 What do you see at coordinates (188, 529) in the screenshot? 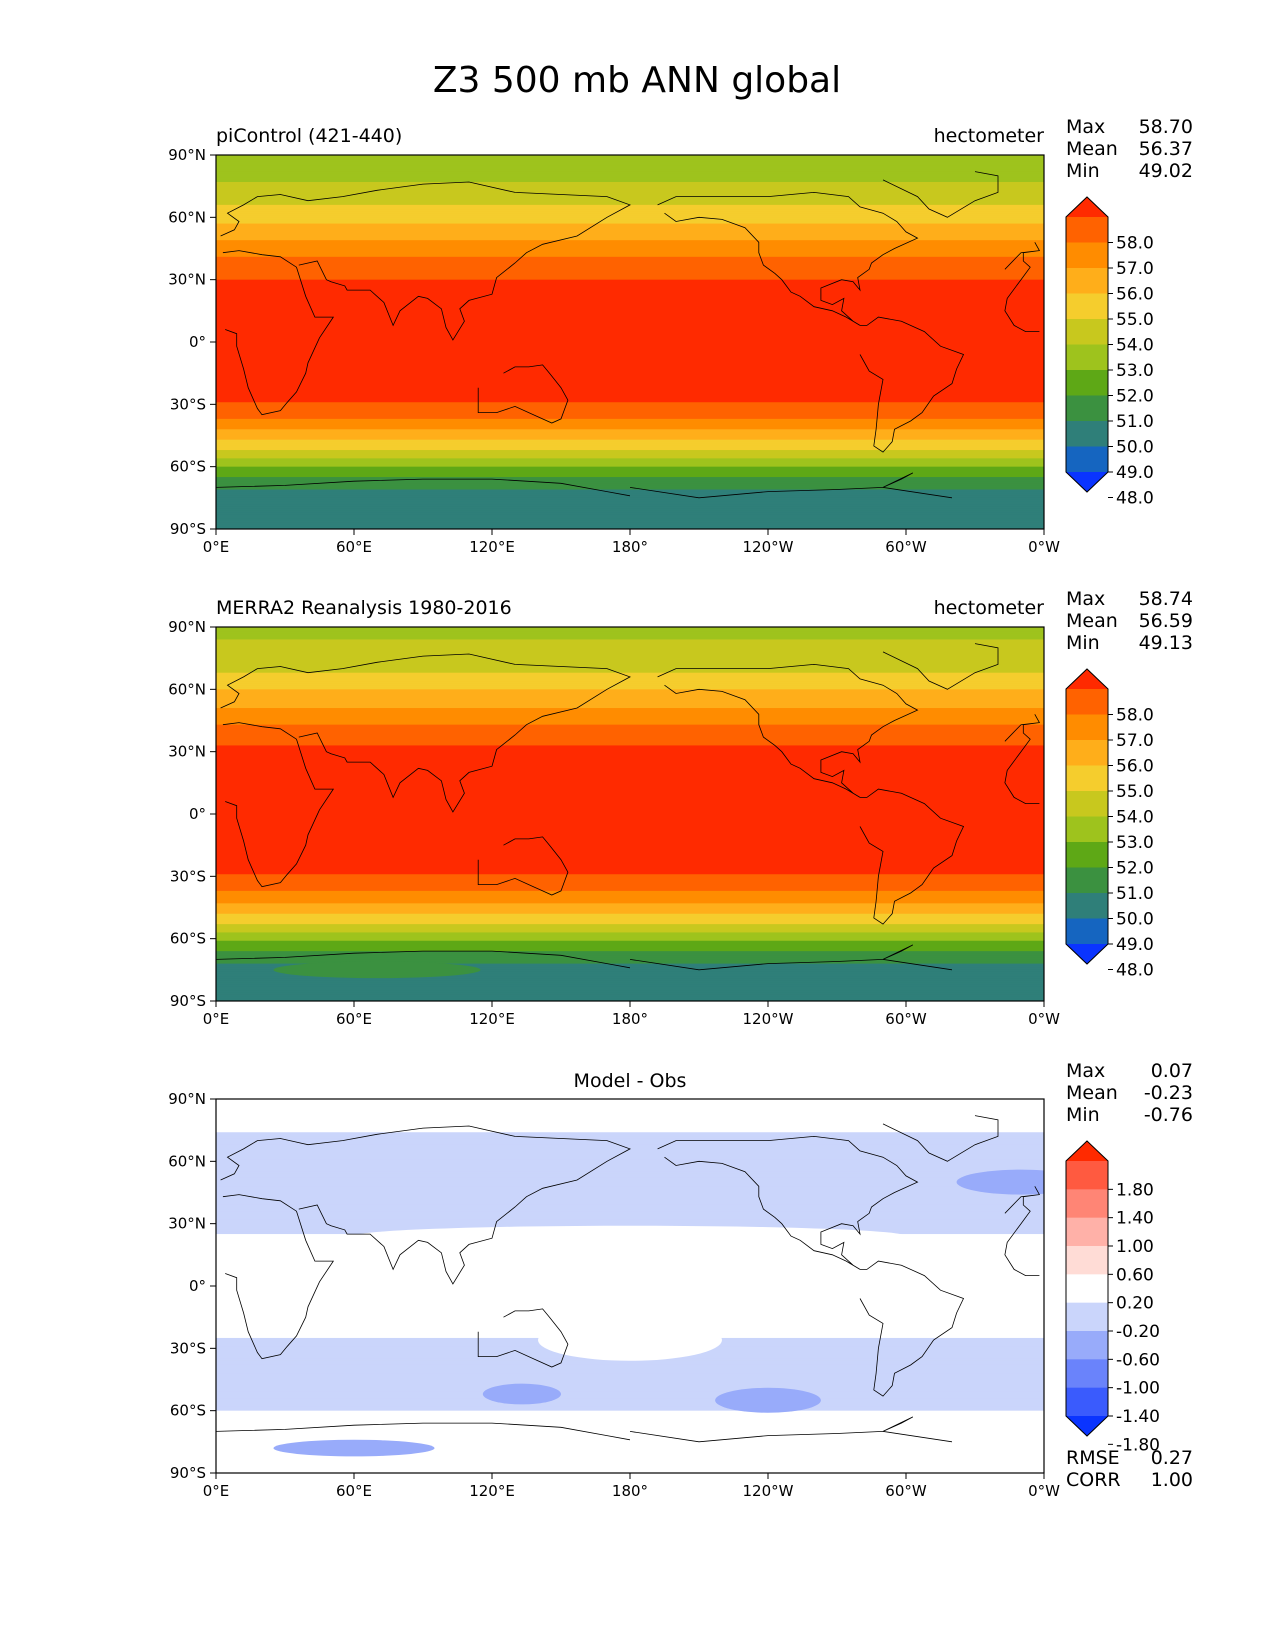
I see `y-tick-label: 90°S` at bounding box center [188, 529].